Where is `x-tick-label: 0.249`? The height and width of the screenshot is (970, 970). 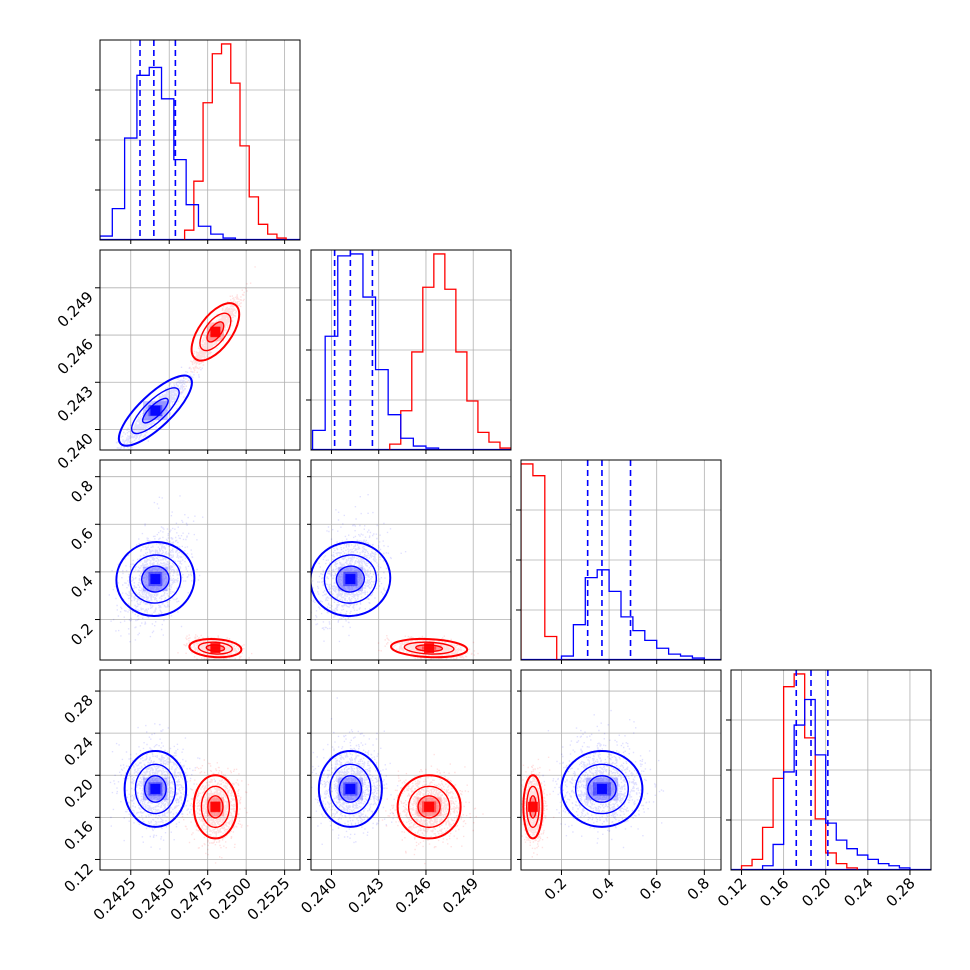 x-tick-label: 0.249 is located at coordinates (460, 895).